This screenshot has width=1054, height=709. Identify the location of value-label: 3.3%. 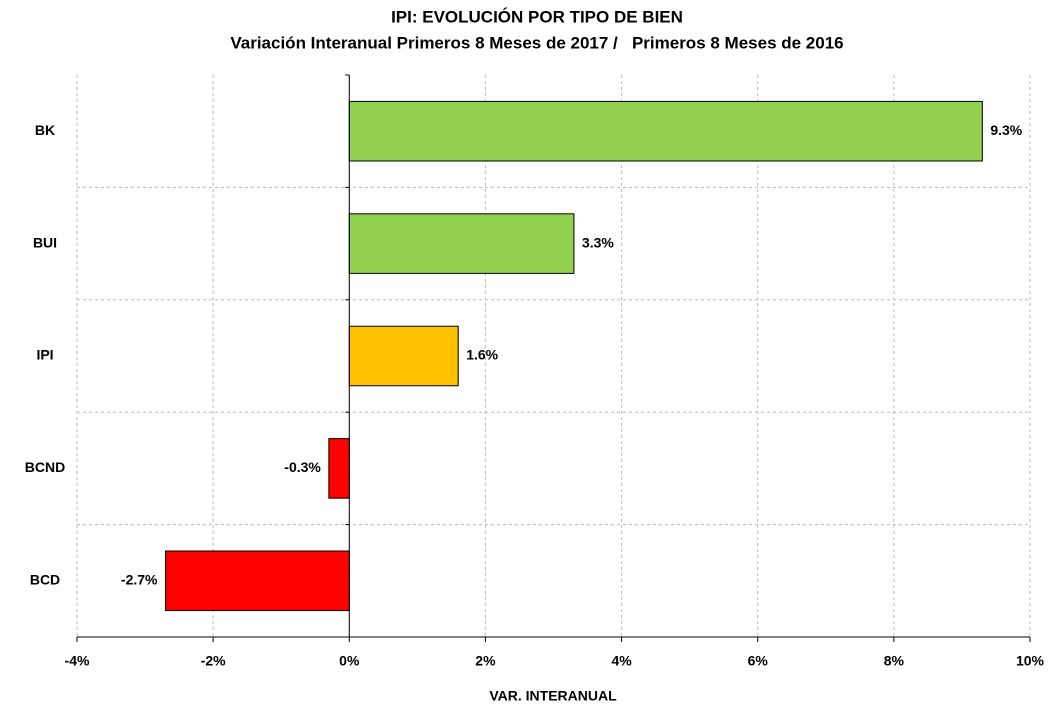
(598, 242).